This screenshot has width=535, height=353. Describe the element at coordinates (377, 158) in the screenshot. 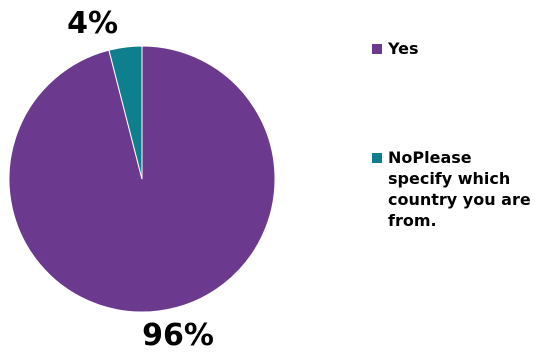

I see `legend-swatch-no` at that location.